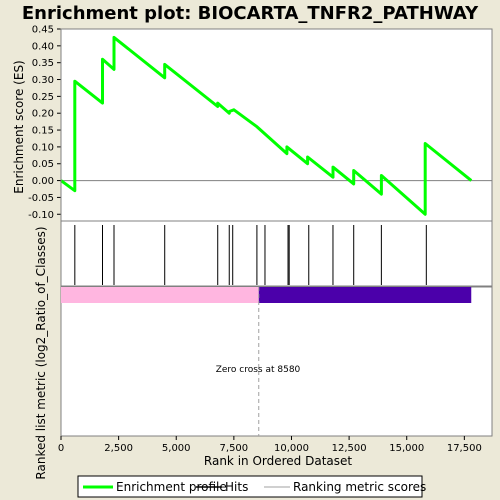 This screenshot has width=500, height=500. What do you see at coordinates (41, 198) in the screenshot?
I see `y-tick-label: -0.05` at bounding box center [41, 198].